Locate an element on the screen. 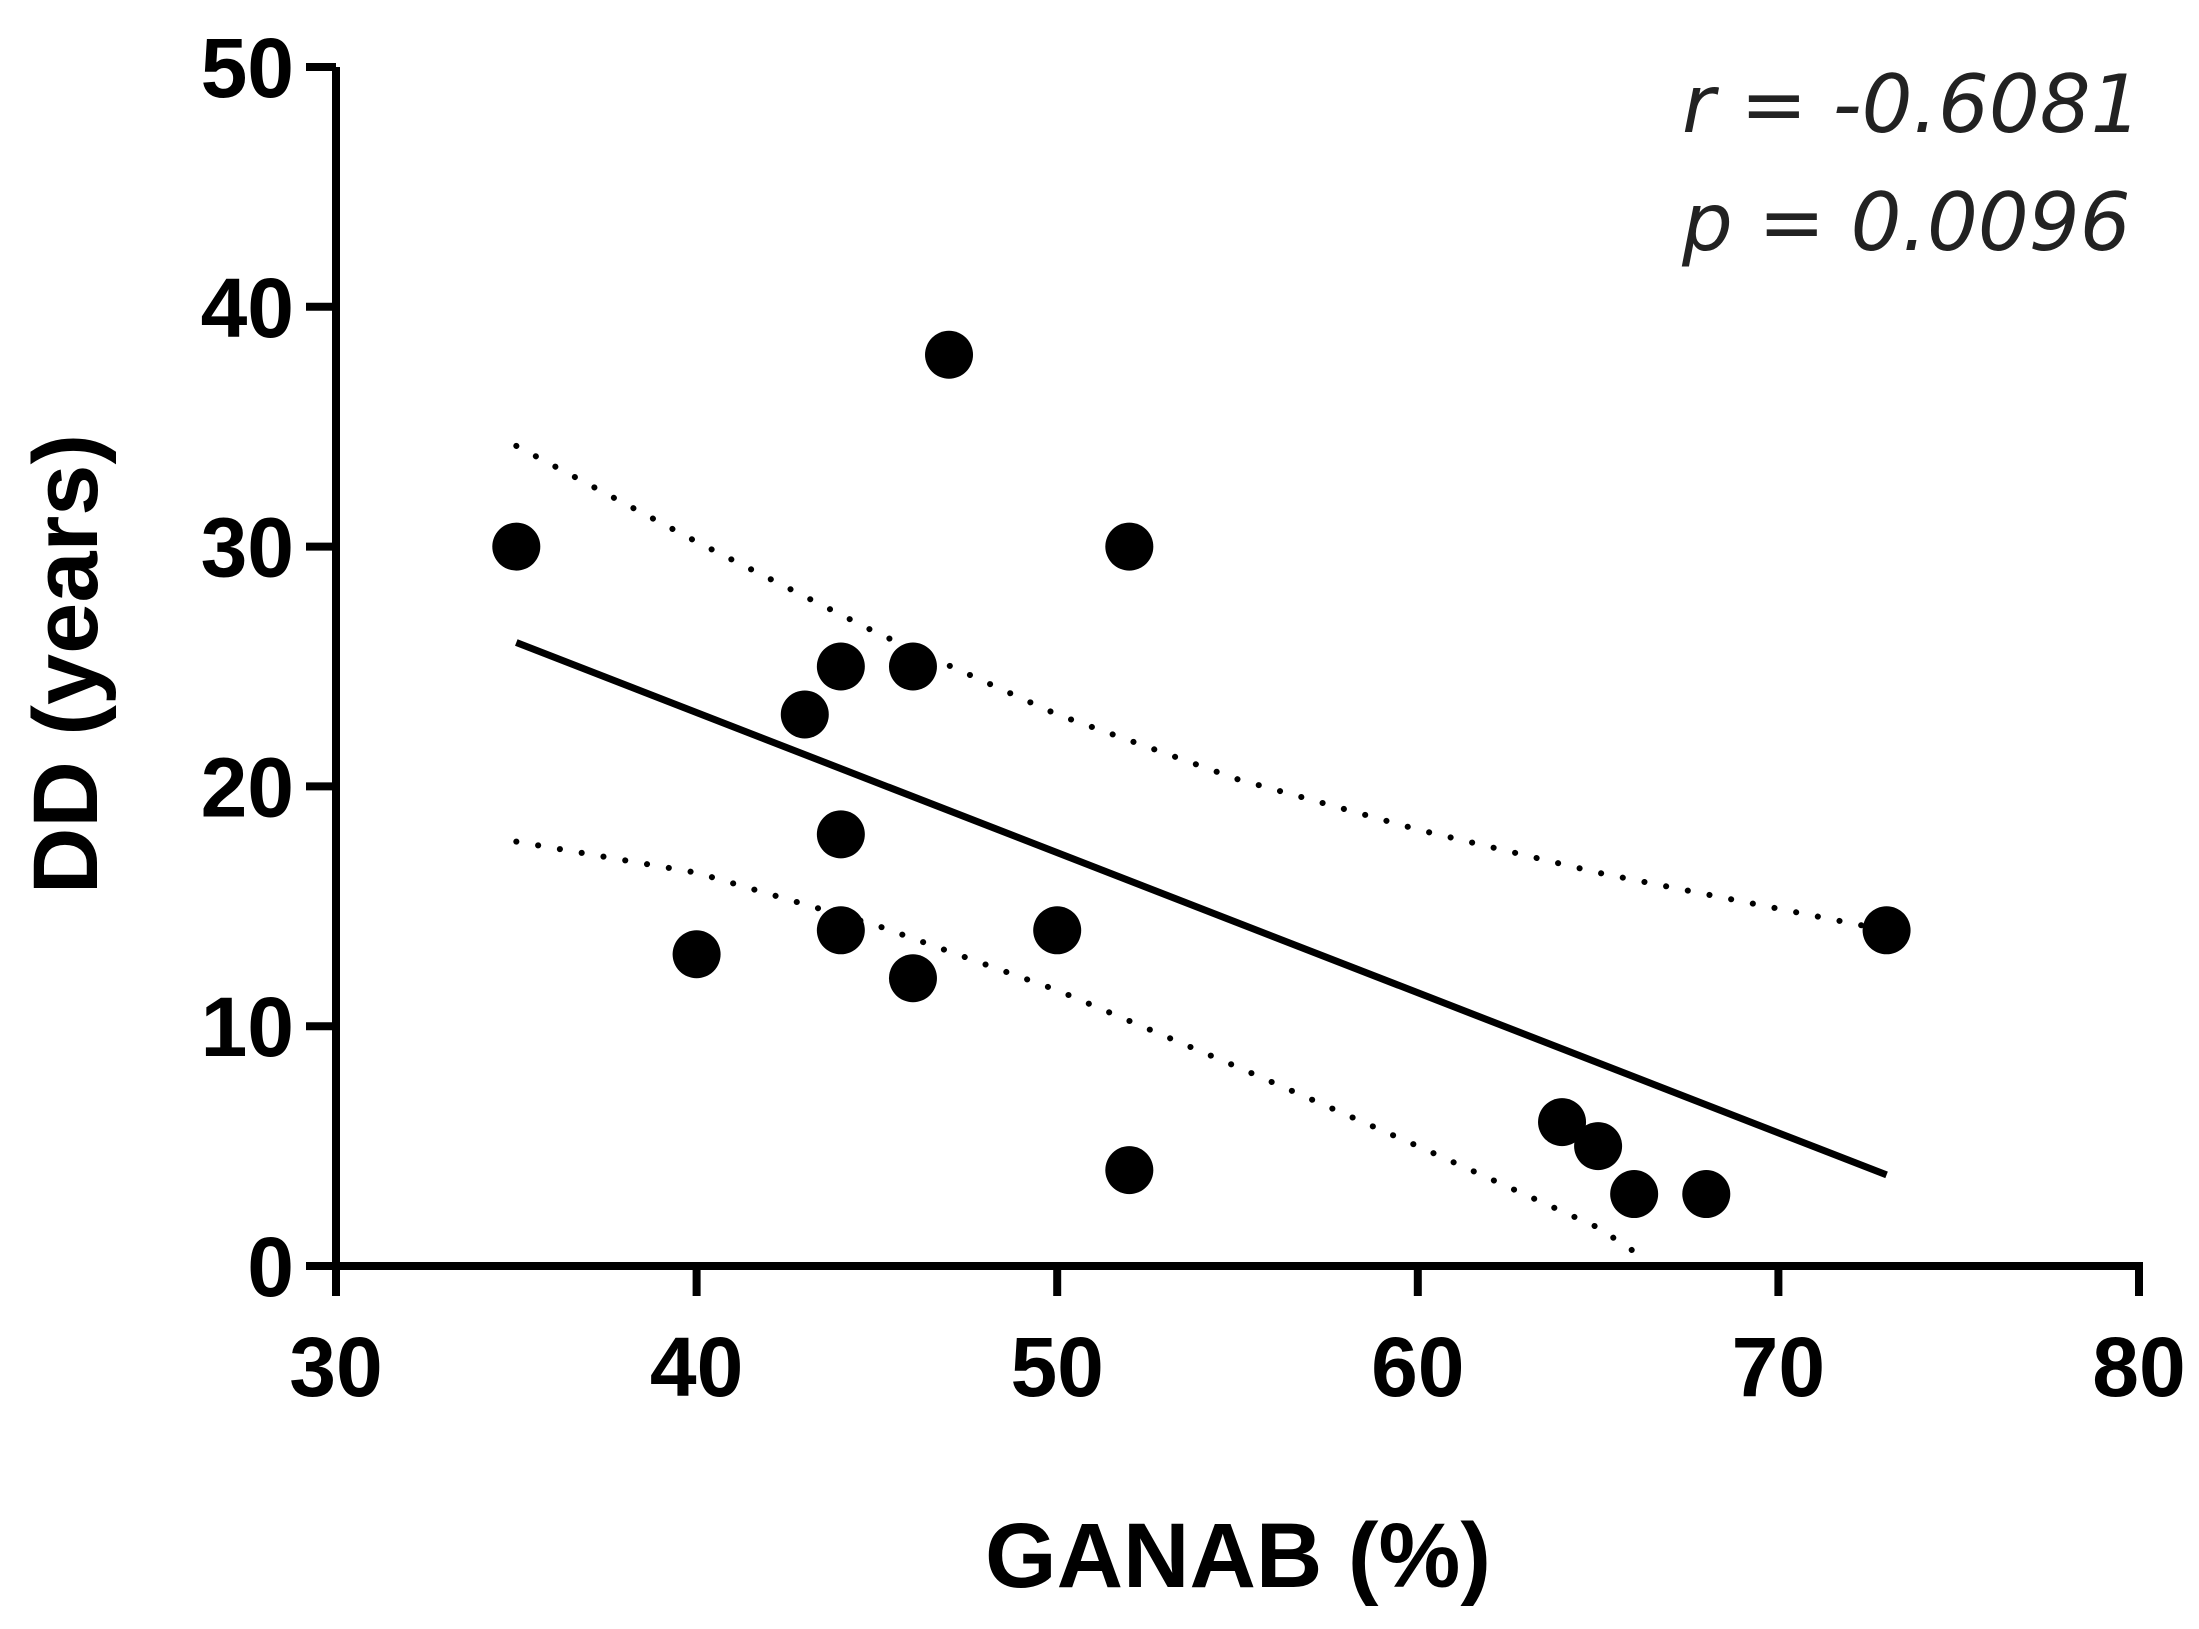  x-tick-label: 70 is located at coordinates (1778, 1367).